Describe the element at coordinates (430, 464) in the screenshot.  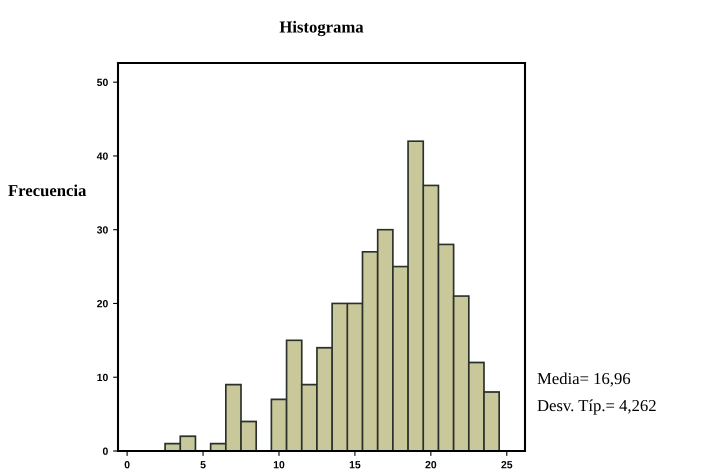
I see `x-tick-label: 20` at that location.